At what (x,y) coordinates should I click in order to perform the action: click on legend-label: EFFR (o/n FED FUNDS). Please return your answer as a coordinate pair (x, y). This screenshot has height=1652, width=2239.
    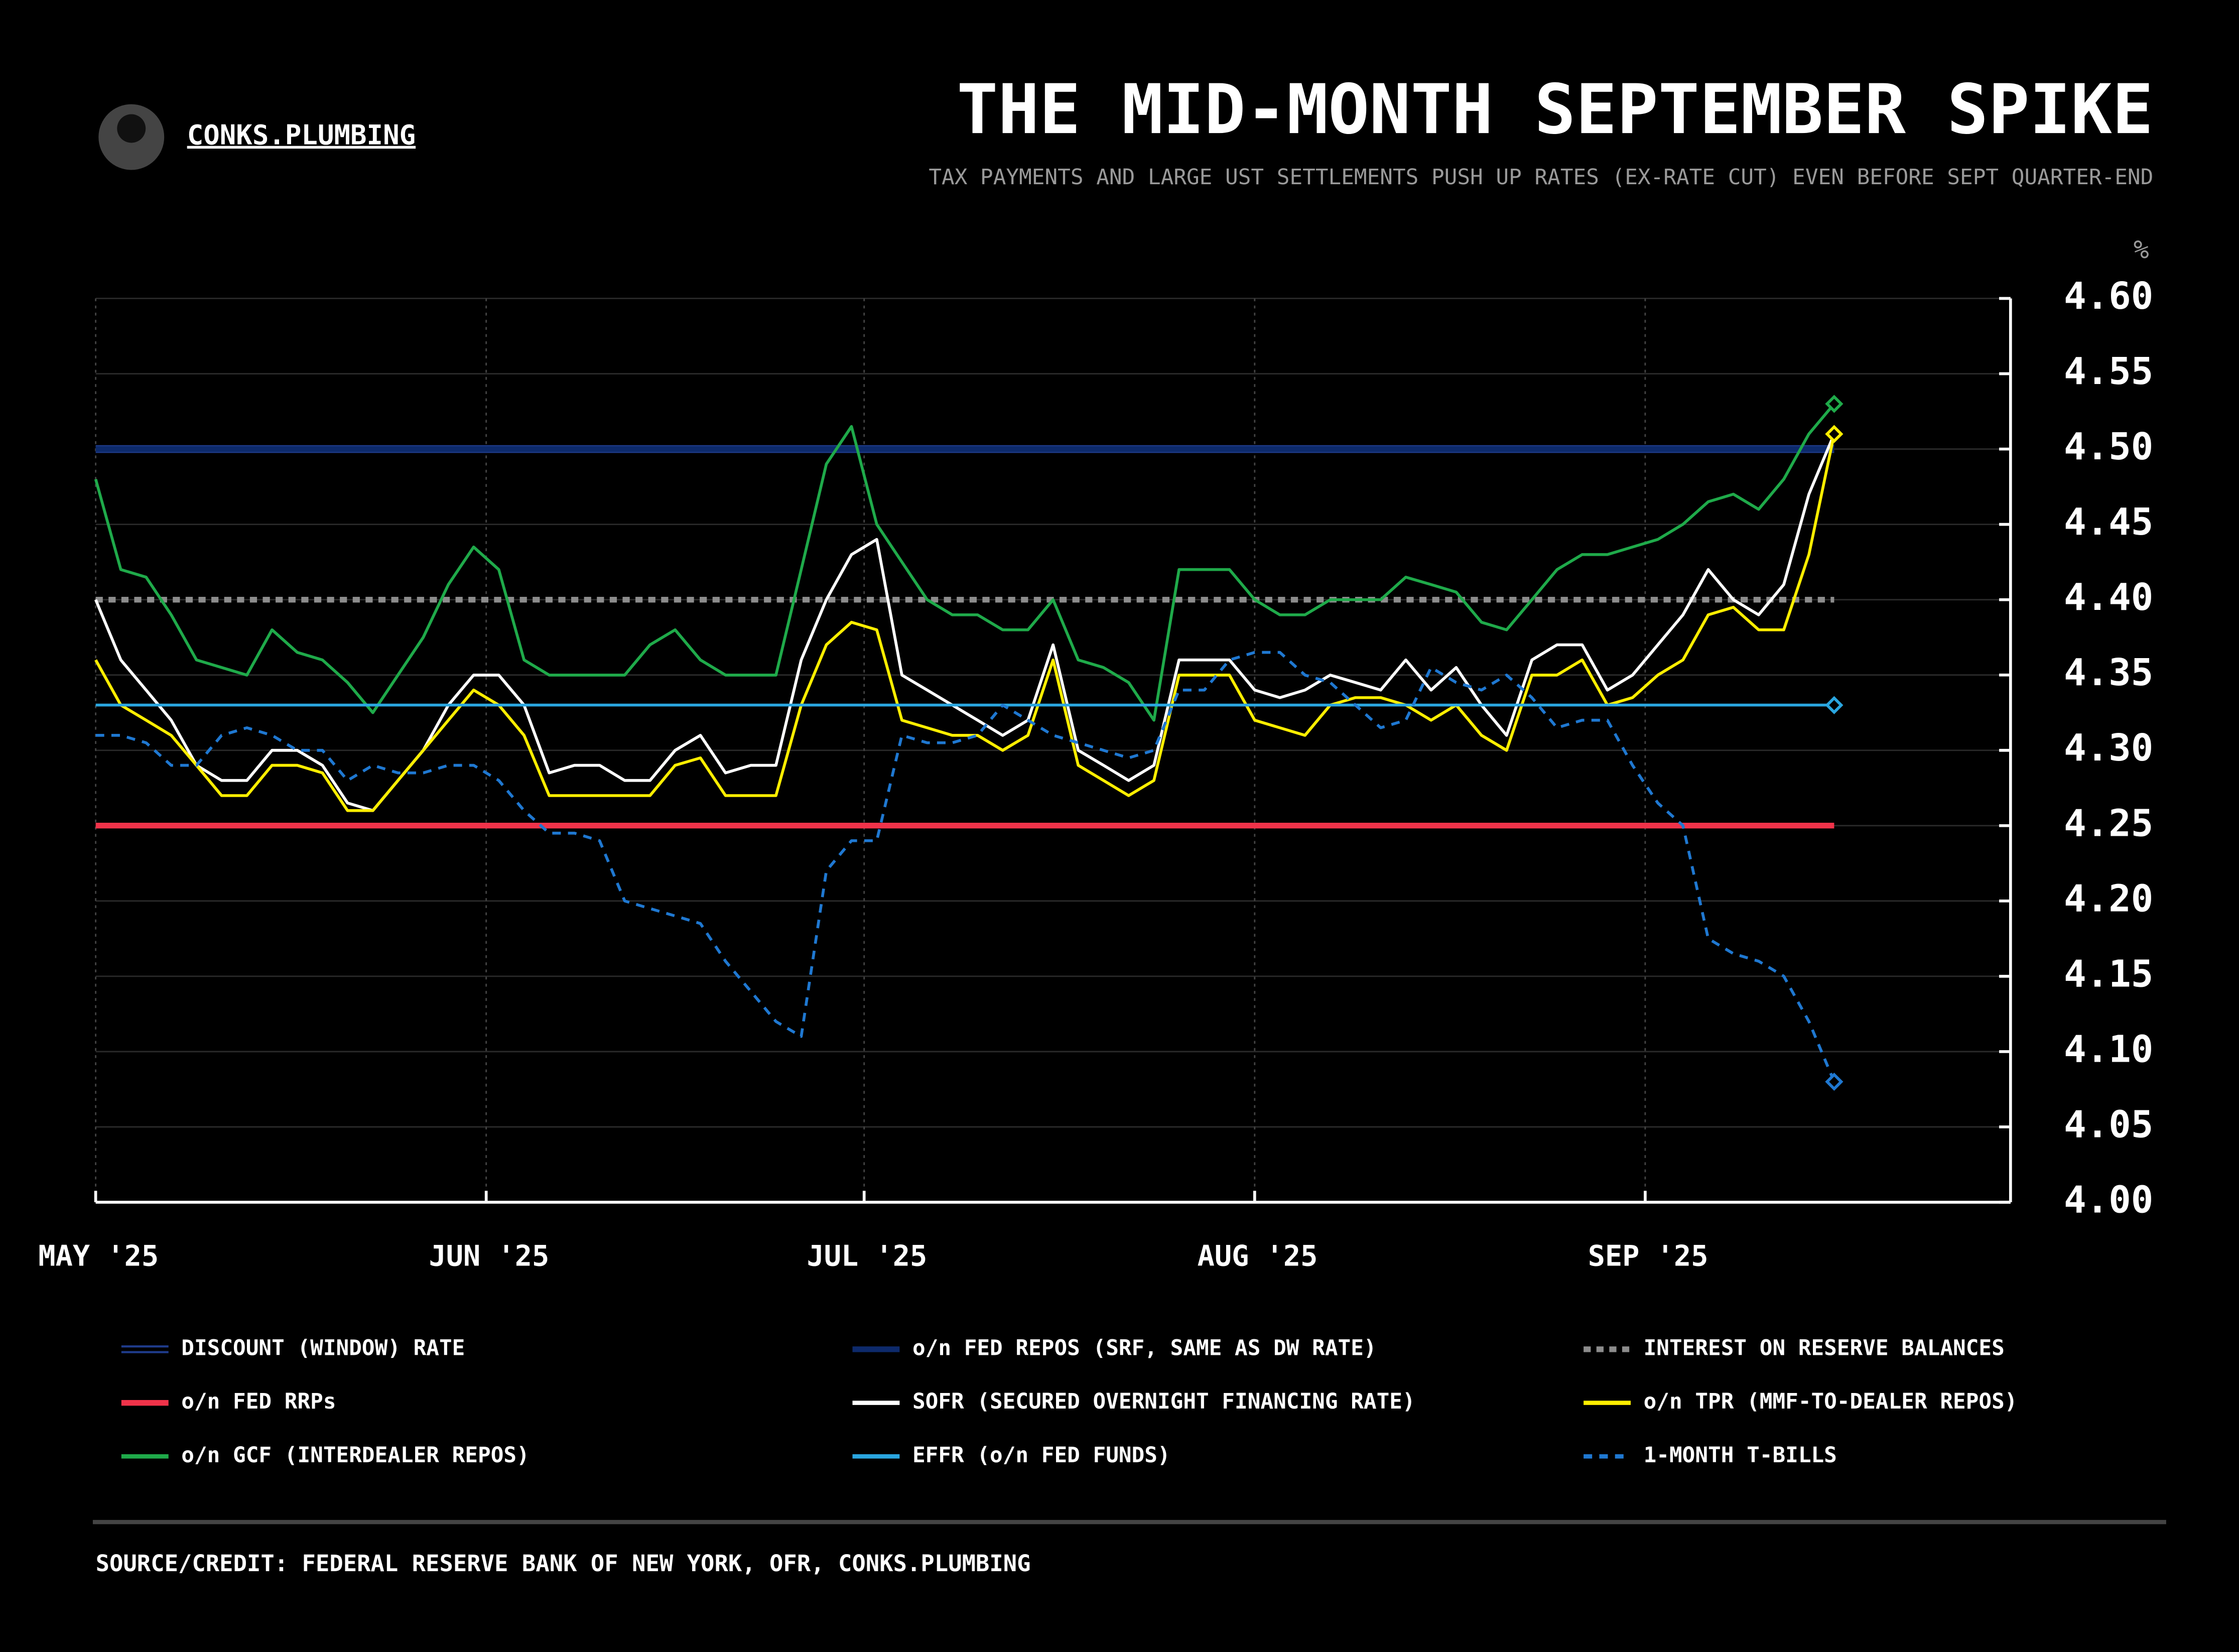
    Looking at the image, I should click on (1041, 1455).